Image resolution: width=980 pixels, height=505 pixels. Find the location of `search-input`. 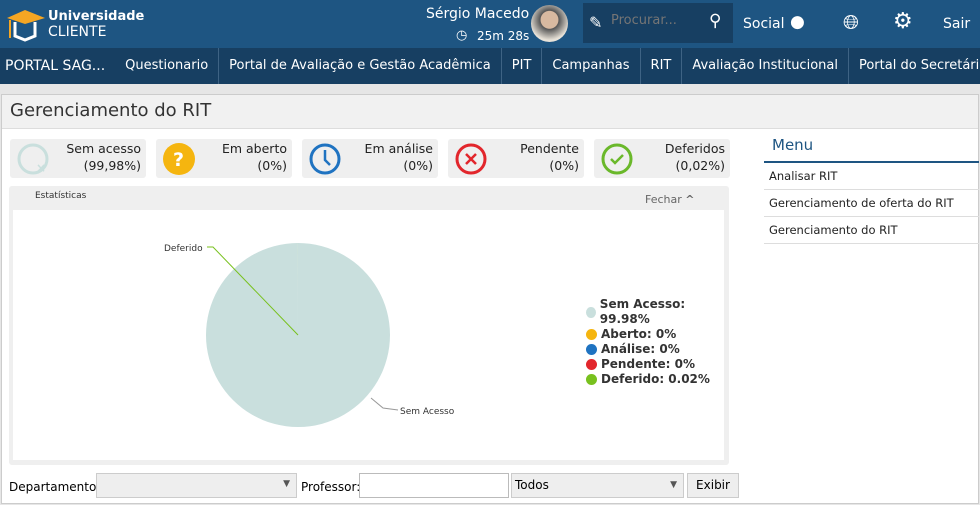

search-input is located at coordinates (658, 20).